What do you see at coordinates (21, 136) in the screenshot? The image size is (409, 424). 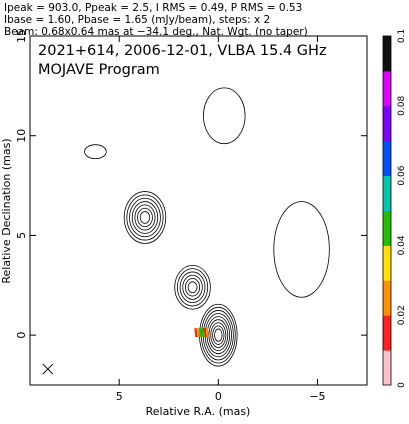 I see `y-tick-label: 10` at bounding box center [21, 136].